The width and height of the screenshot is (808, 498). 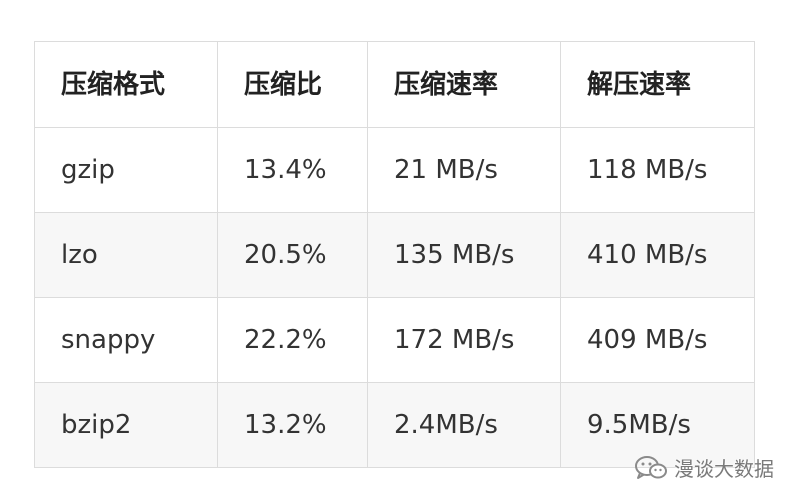 I want to click on cell-decompression-speed: 409 MB/s, so click(x=657, y=340).